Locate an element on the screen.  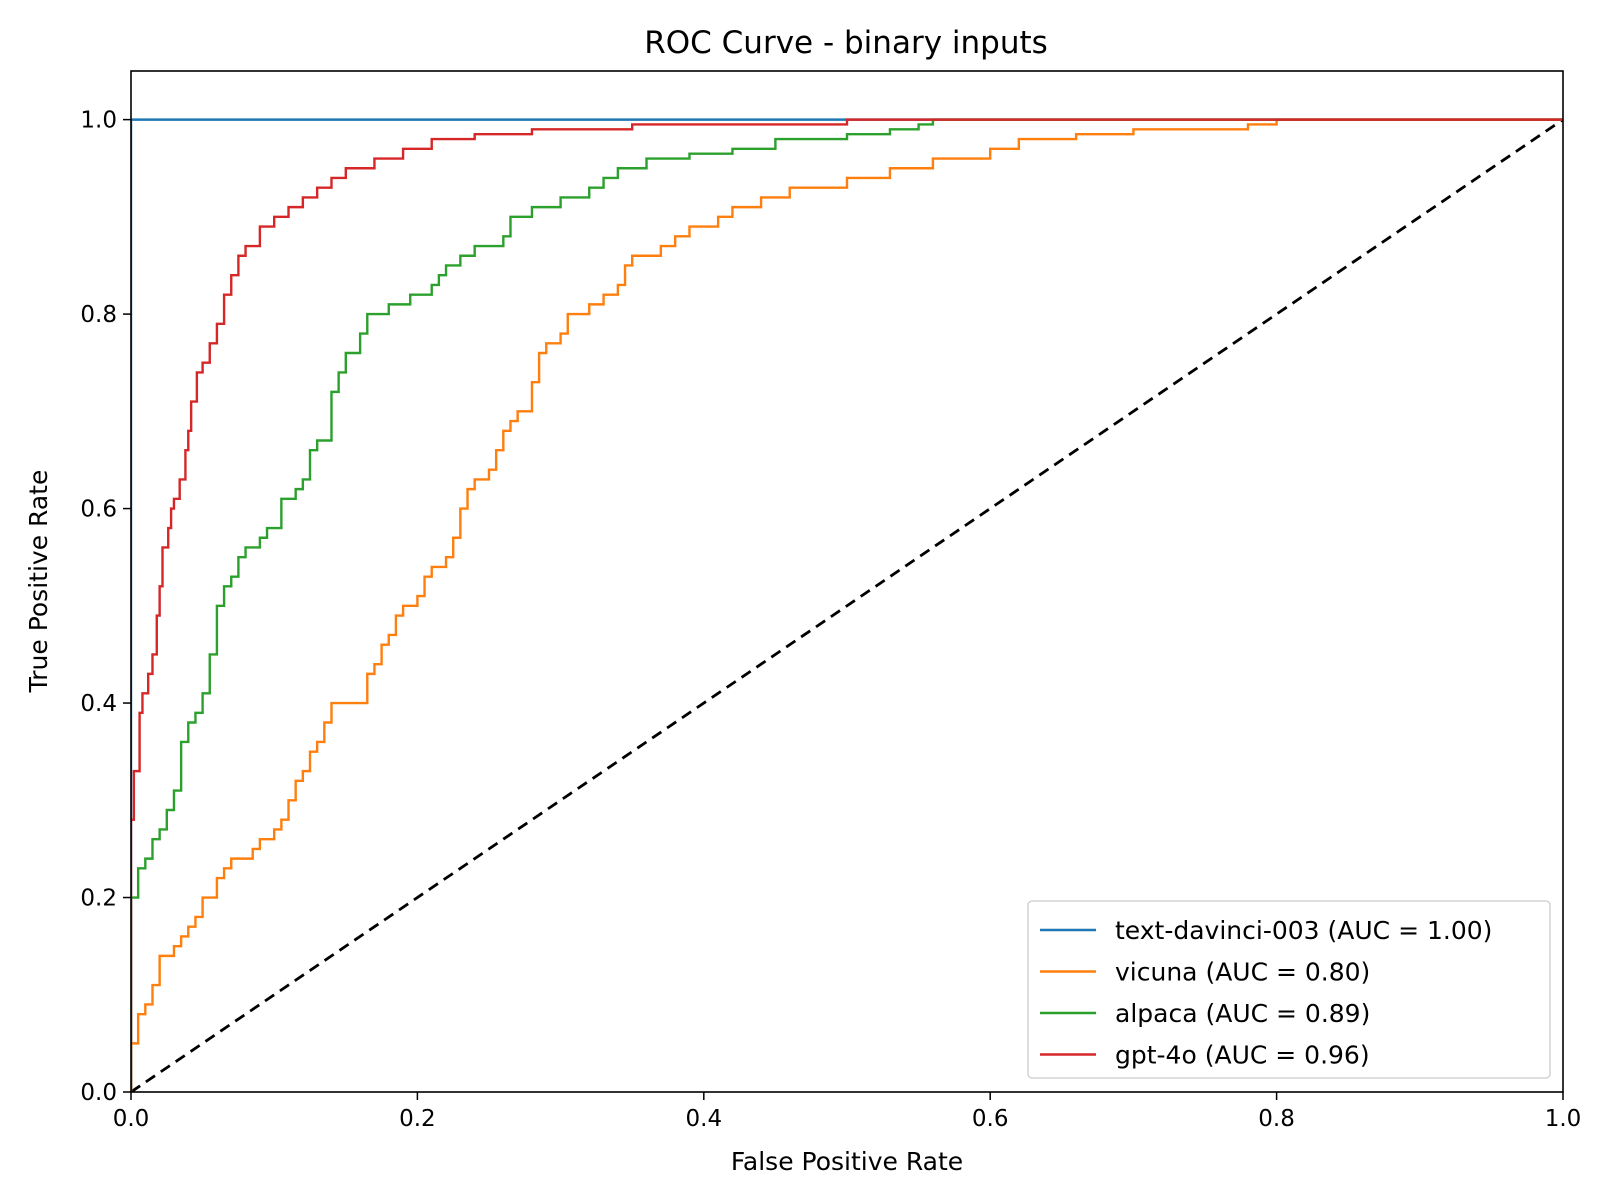
legend-label: text-davinci-003 (AUC = 1.00) is located at coordinates (1303, 930).